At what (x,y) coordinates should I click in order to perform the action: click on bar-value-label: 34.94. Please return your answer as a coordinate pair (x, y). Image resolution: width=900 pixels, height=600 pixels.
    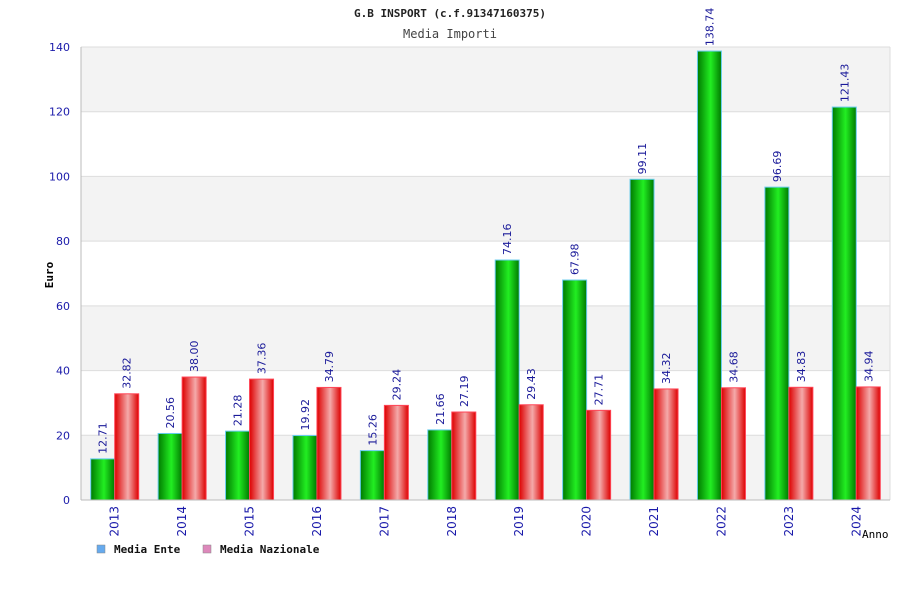
    Looking at the image, I should click on (868, 366).